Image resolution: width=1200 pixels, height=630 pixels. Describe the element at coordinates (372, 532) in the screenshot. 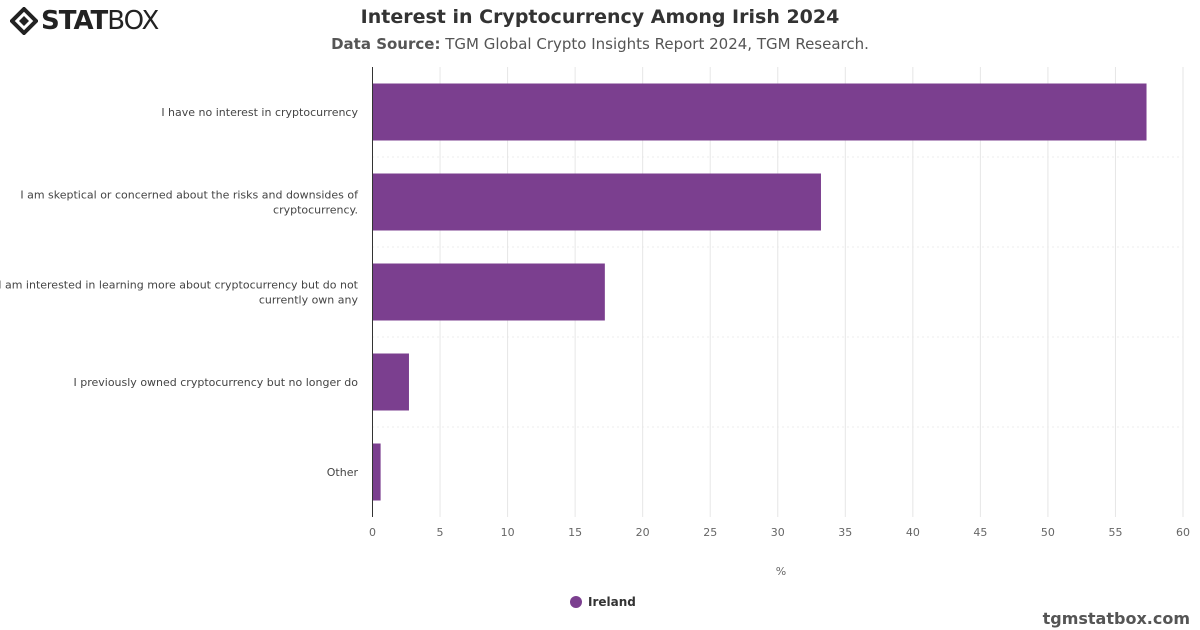

I see `x-tick-label: 0` at that location.